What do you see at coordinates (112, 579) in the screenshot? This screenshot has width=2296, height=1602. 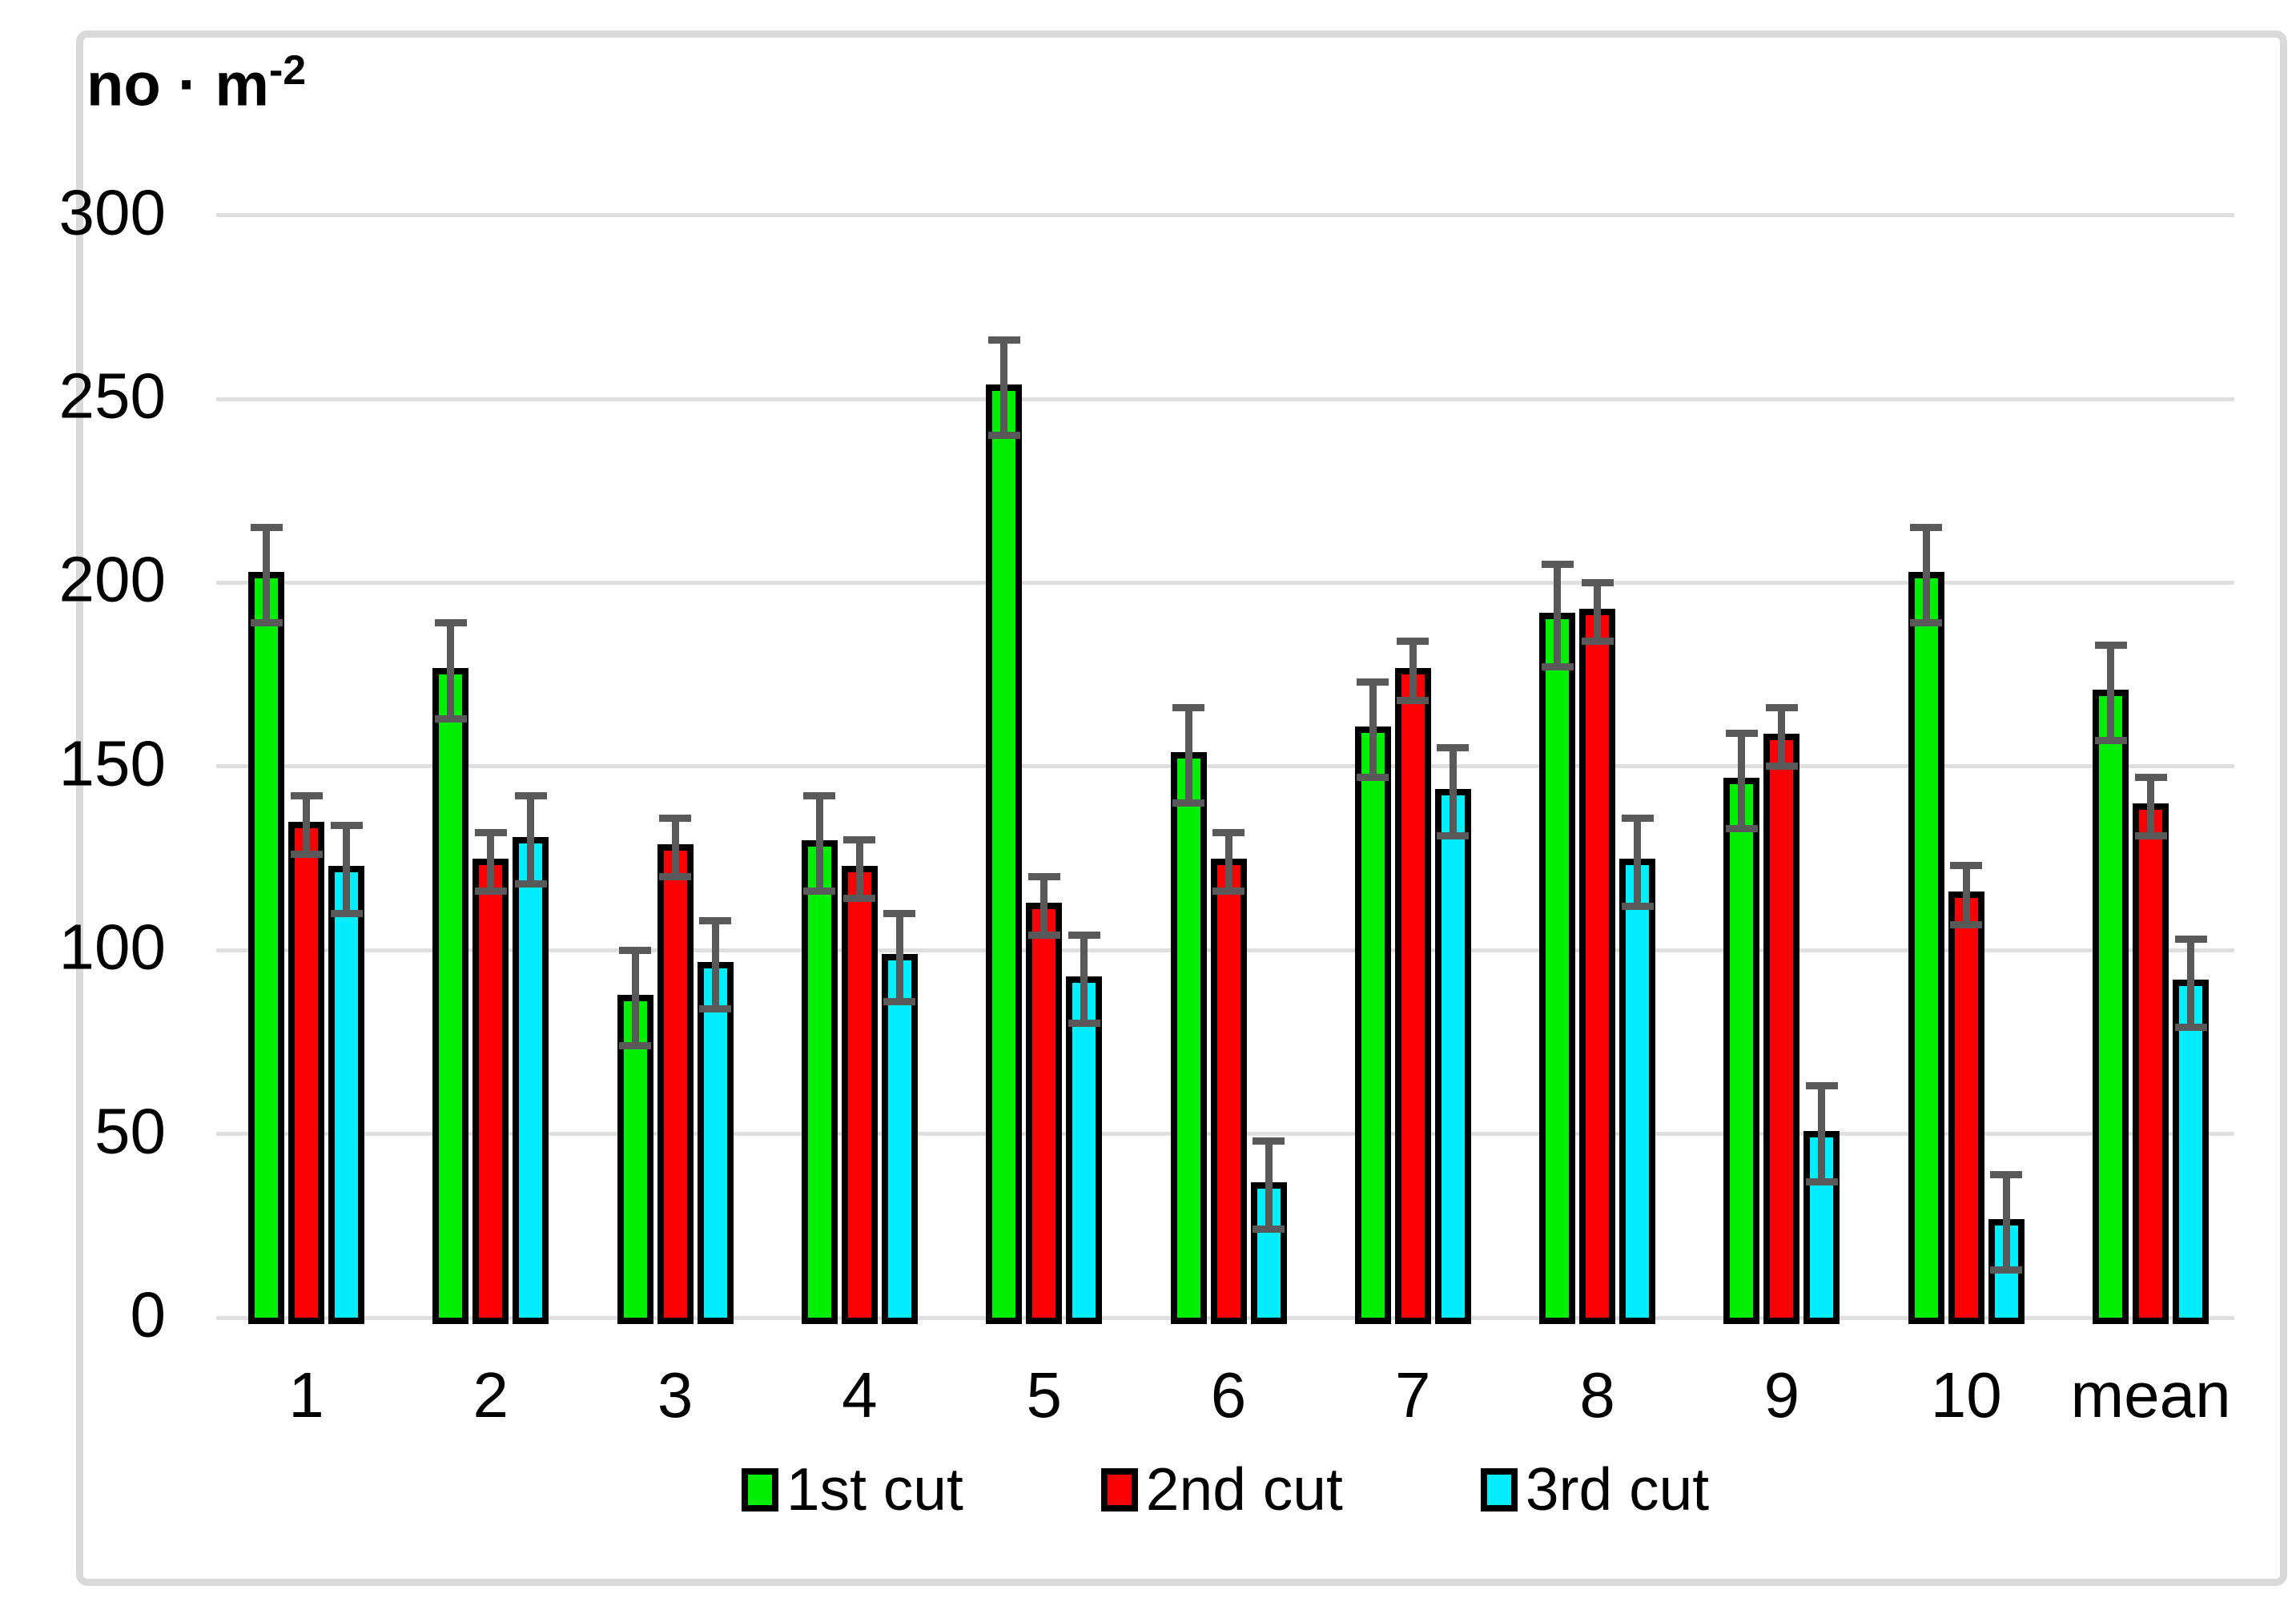 I see `y-tick-label-200: 200` at bounding box center [112, 579].